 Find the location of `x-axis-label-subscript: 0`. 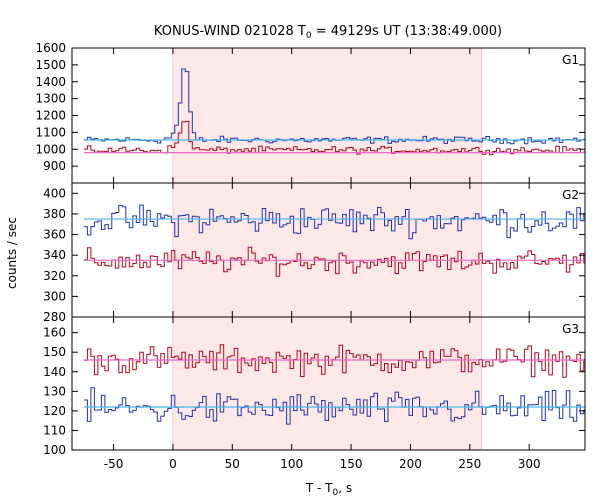

x-axis-label-subscript: 0 is located at coordinates (336, 493).